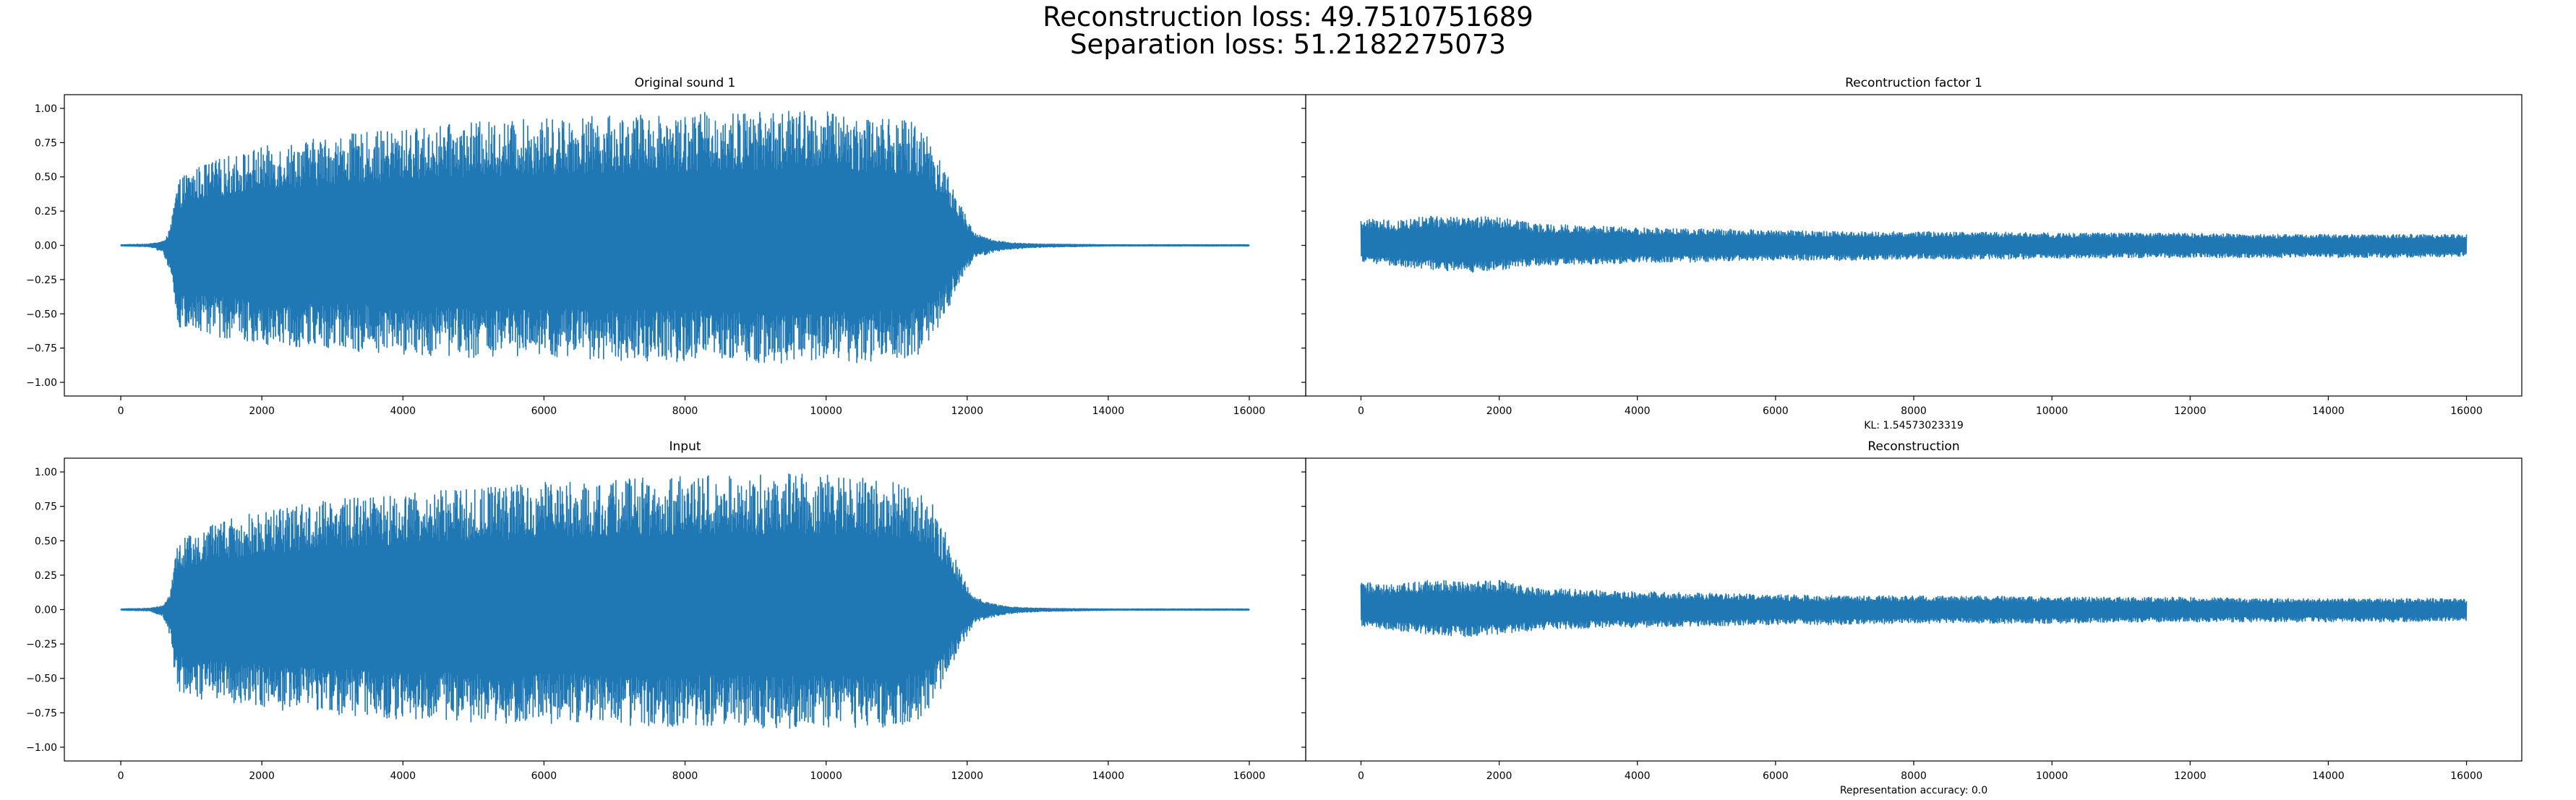 Image resolution: width=2576 pixels, height=800 pixels. Describe the element at coordinates (826, 411) in the screenshot. I see `x-tick-label-original-sound-5: 10000` at that location.